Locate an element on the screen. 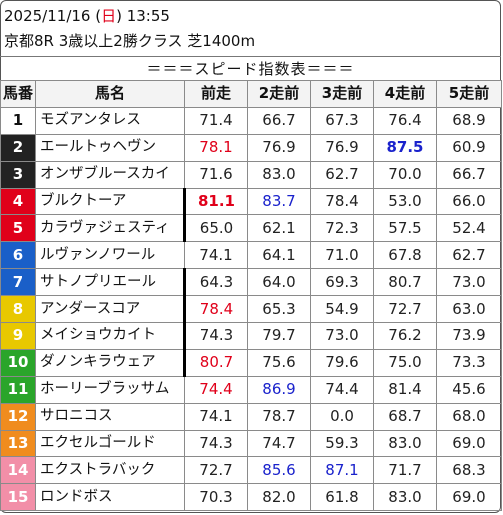  speed-index-cell: 86.9 is located at coordinates (279, 389).